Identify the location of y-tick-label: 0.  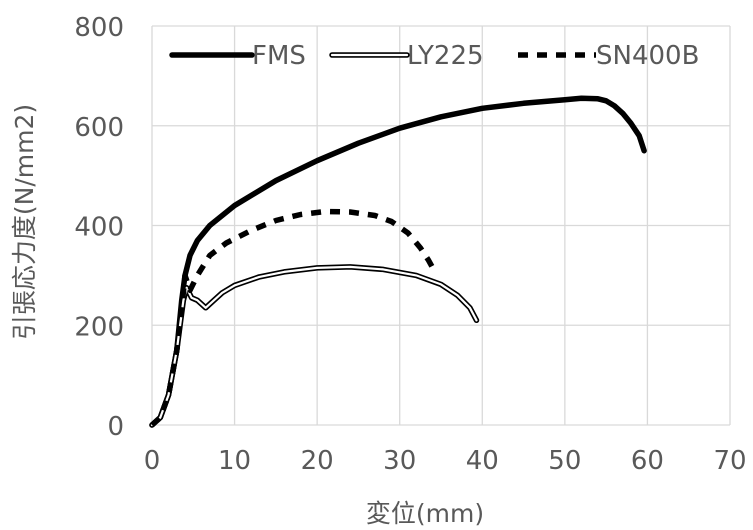
(115, 427).